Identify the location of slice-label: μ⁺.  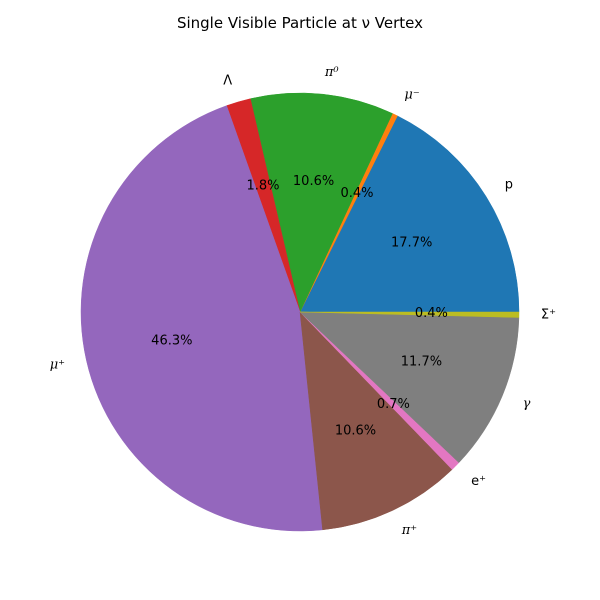
(57, 365).